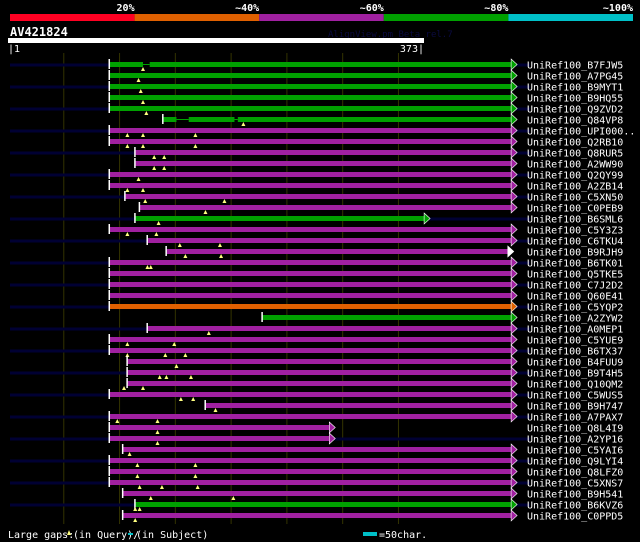 The height and width of the screenshot is (542, 640). I want to click on hit-name: UniRef100_C7J2D2, so click(575, 286).